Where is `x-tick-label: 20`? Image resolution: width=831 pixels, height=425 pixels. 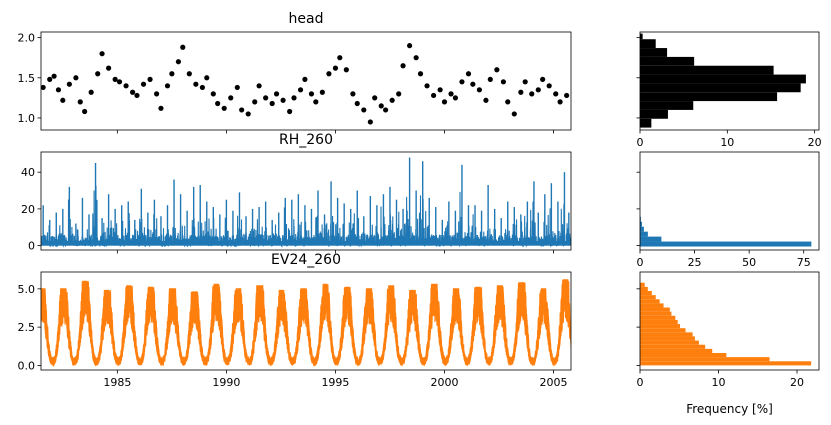
x-tick-label: 20 is located at coordinates (797, 382).